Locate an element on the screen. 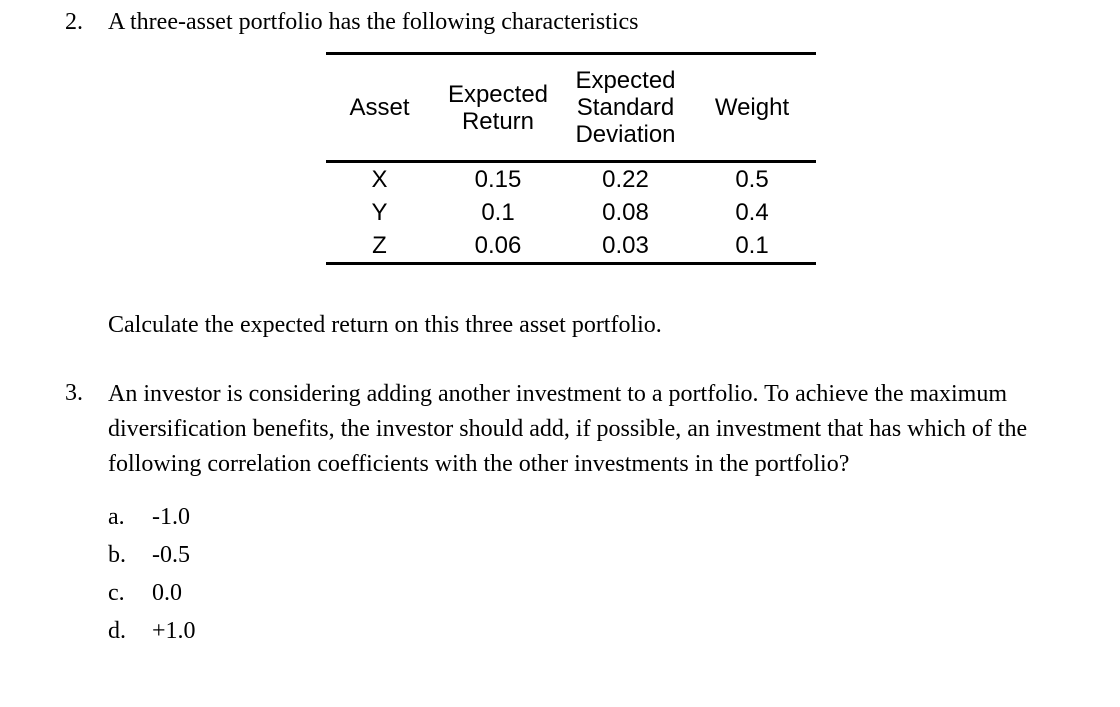 The image size is (1120, 707). cell-expected-return: 0.1 is located at coordinates (498, 212).